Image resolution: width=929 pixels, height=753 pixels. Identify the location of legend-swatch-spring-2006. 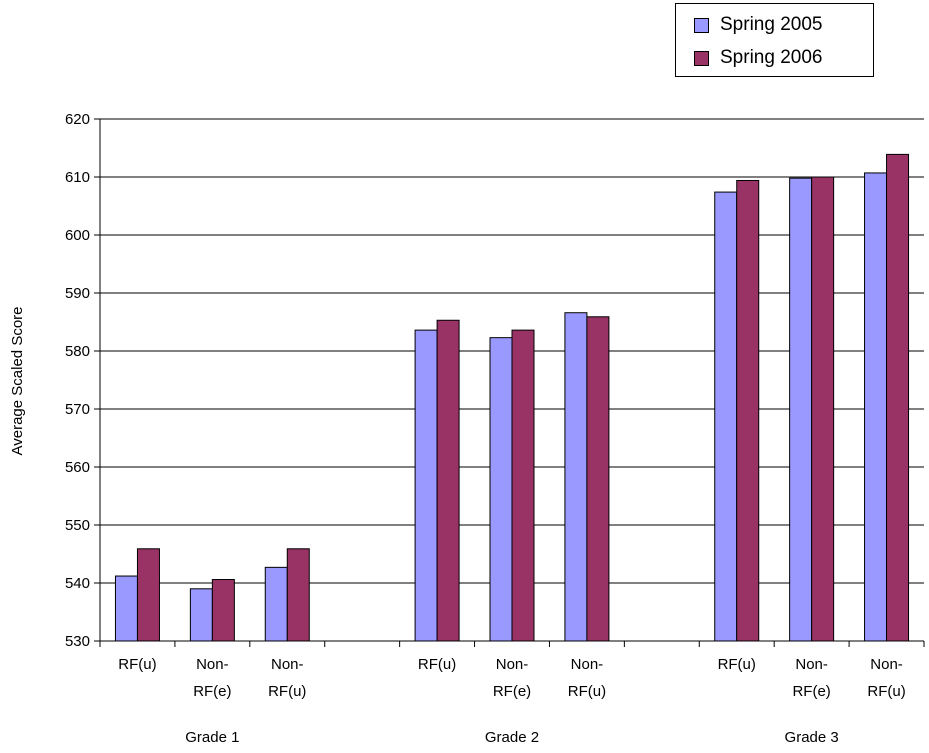
(701, 58).